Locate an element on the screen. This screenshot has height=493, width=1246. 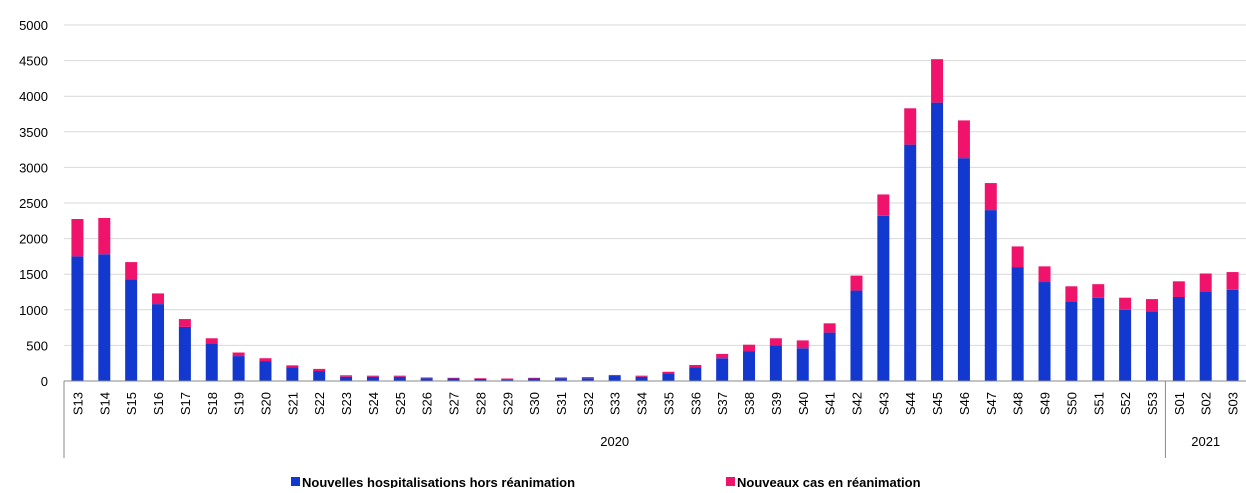
y-tick-label: 500 is located at coordinates (37, 345).